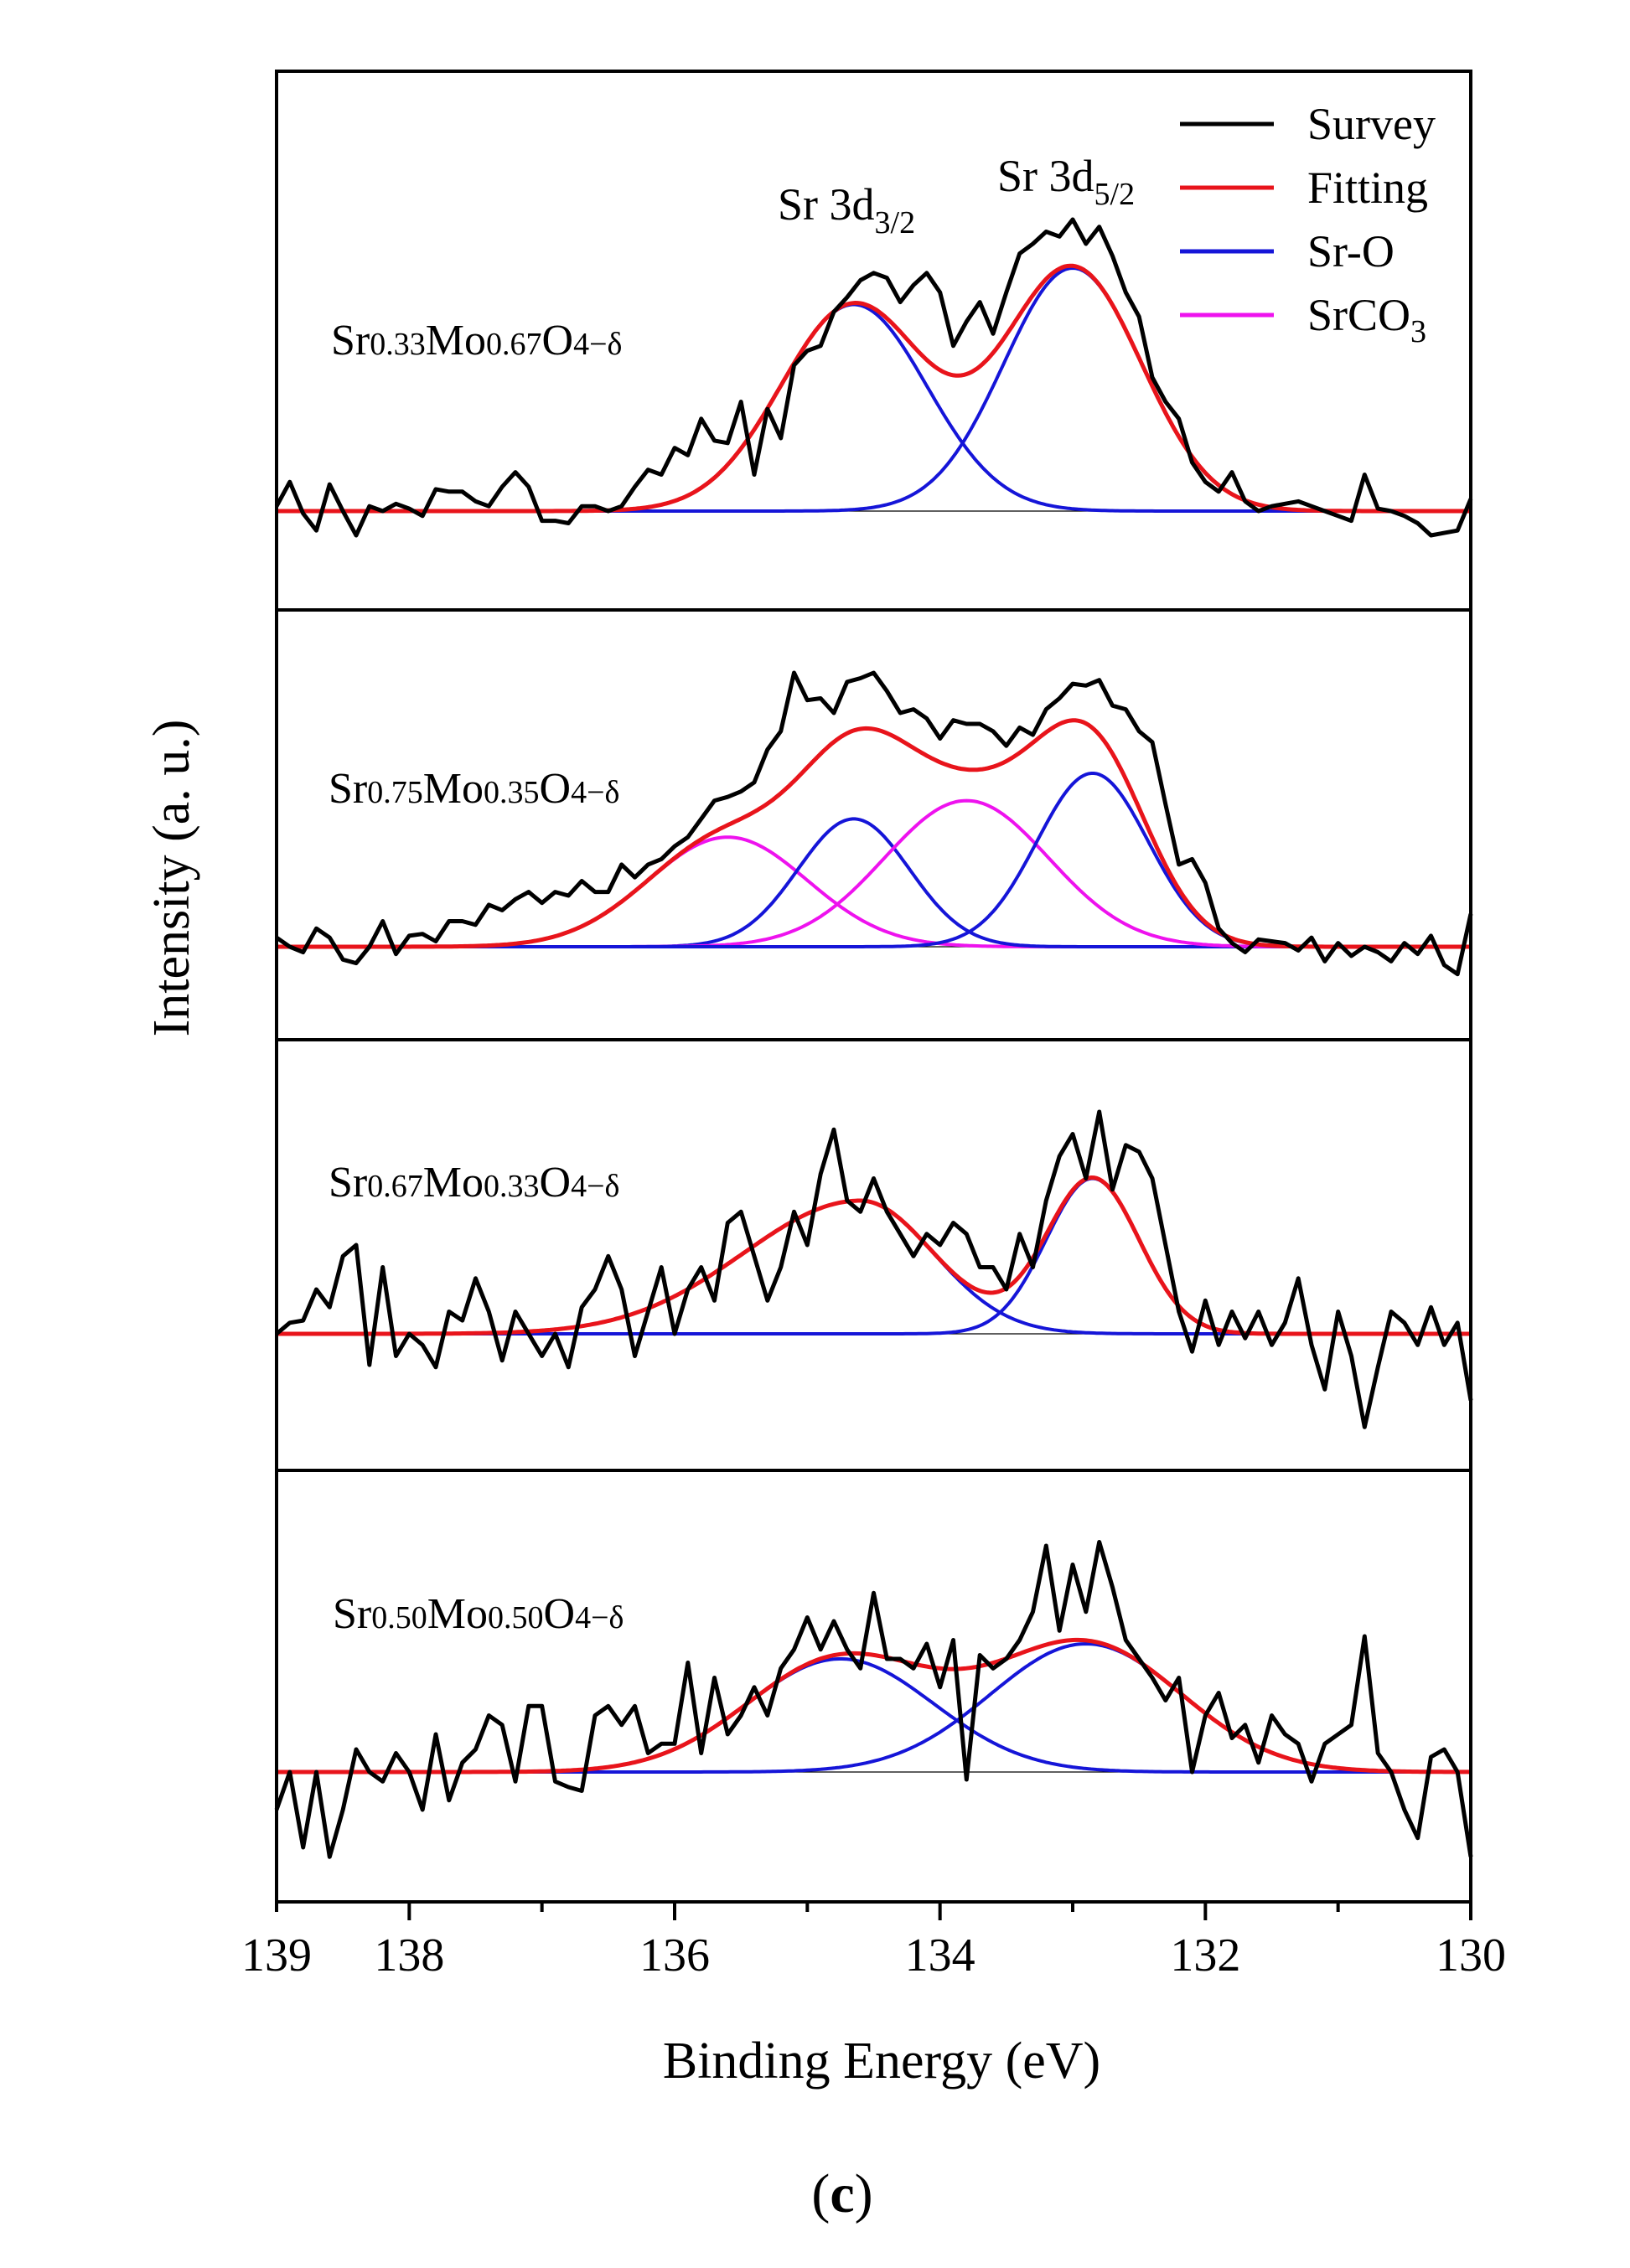 The width and height of the screenshot is (1630, 2268). Describe the element at coordinates (1308, 224) in the screenshot. I see `legend: Survey Fitting Sr-O SrCO3` at that location.